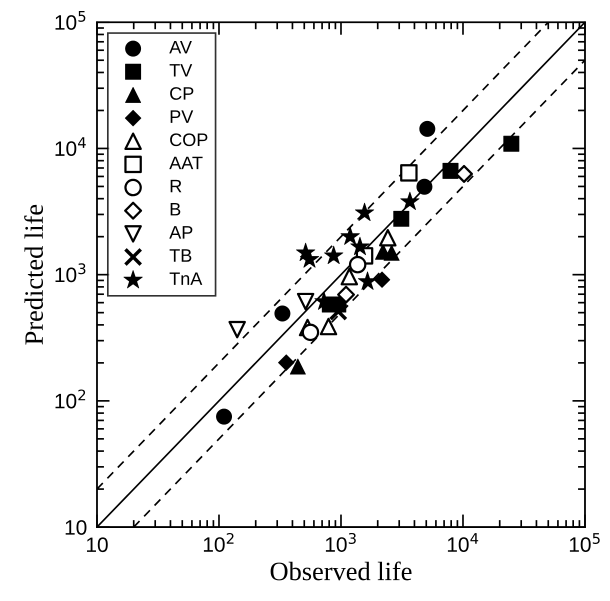 The image size is (610, 601). What do you see at coordinates (175, 209) in the screenshot?
I see `legend-label: B` at bounding box center [175, 209].